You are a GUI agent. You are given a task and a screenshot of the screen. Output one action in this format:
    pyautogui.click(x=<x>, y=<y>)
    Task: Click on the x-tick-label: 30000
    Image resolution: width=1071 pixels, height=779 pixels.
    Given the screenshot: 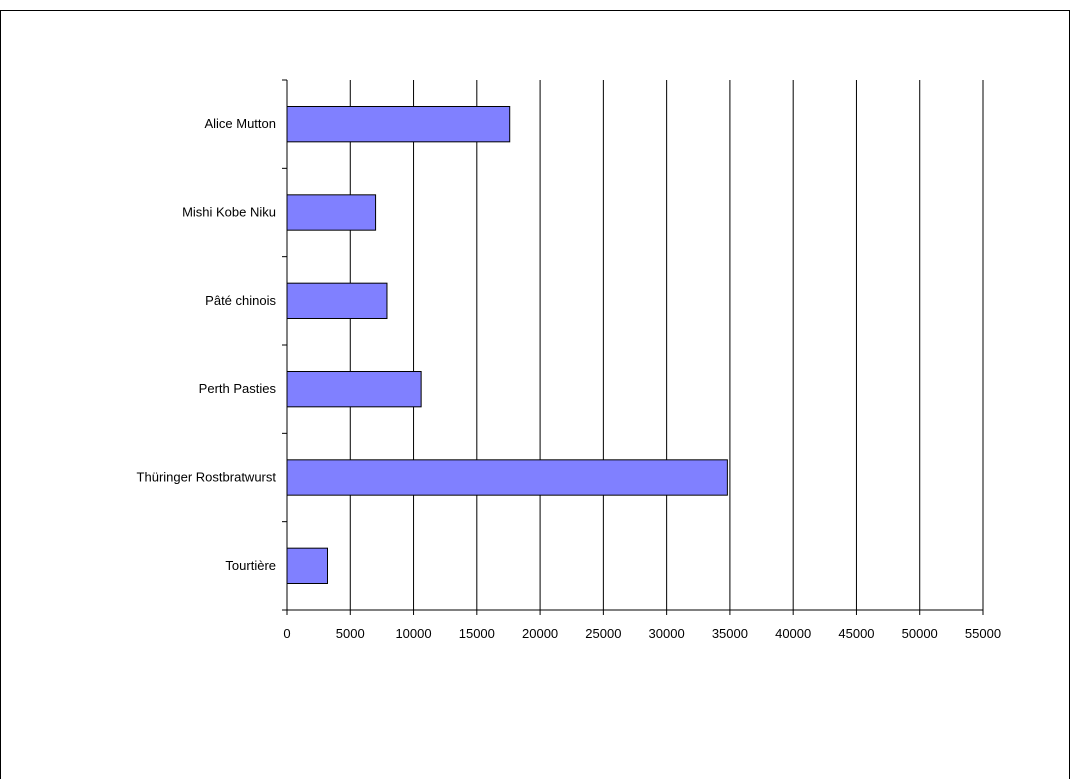 What is the action you would take?
    pyautogui.click(x=667, y=633)
    